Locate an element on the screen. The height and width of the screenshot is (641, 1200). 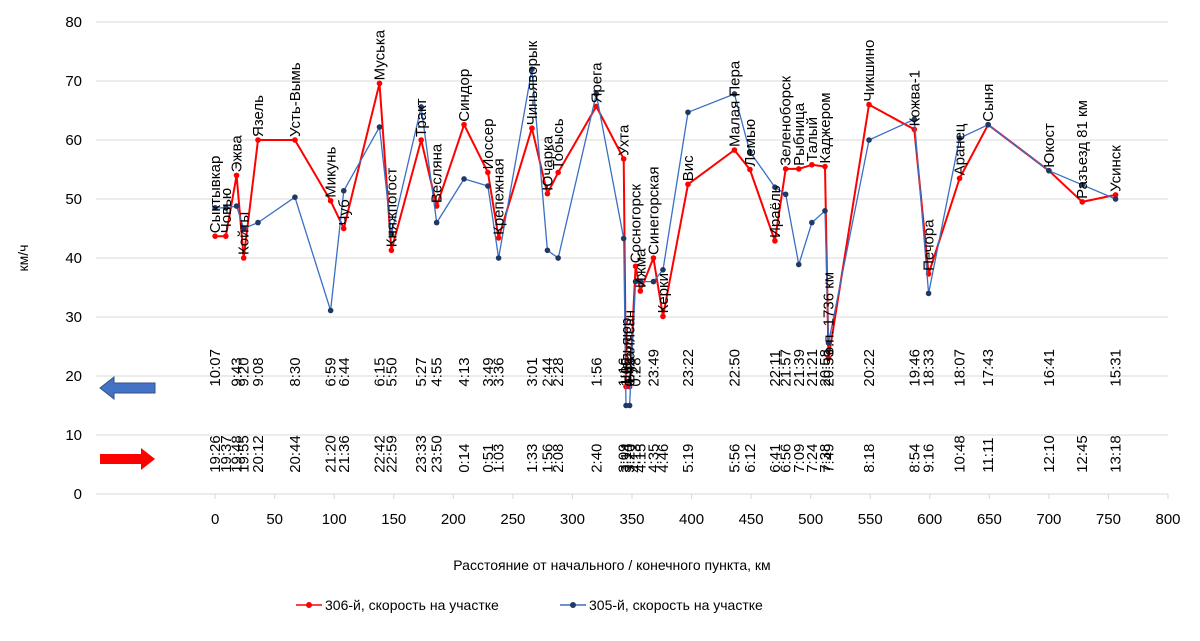
time-label-305: 20:58 is located at coordinates (825, 368).